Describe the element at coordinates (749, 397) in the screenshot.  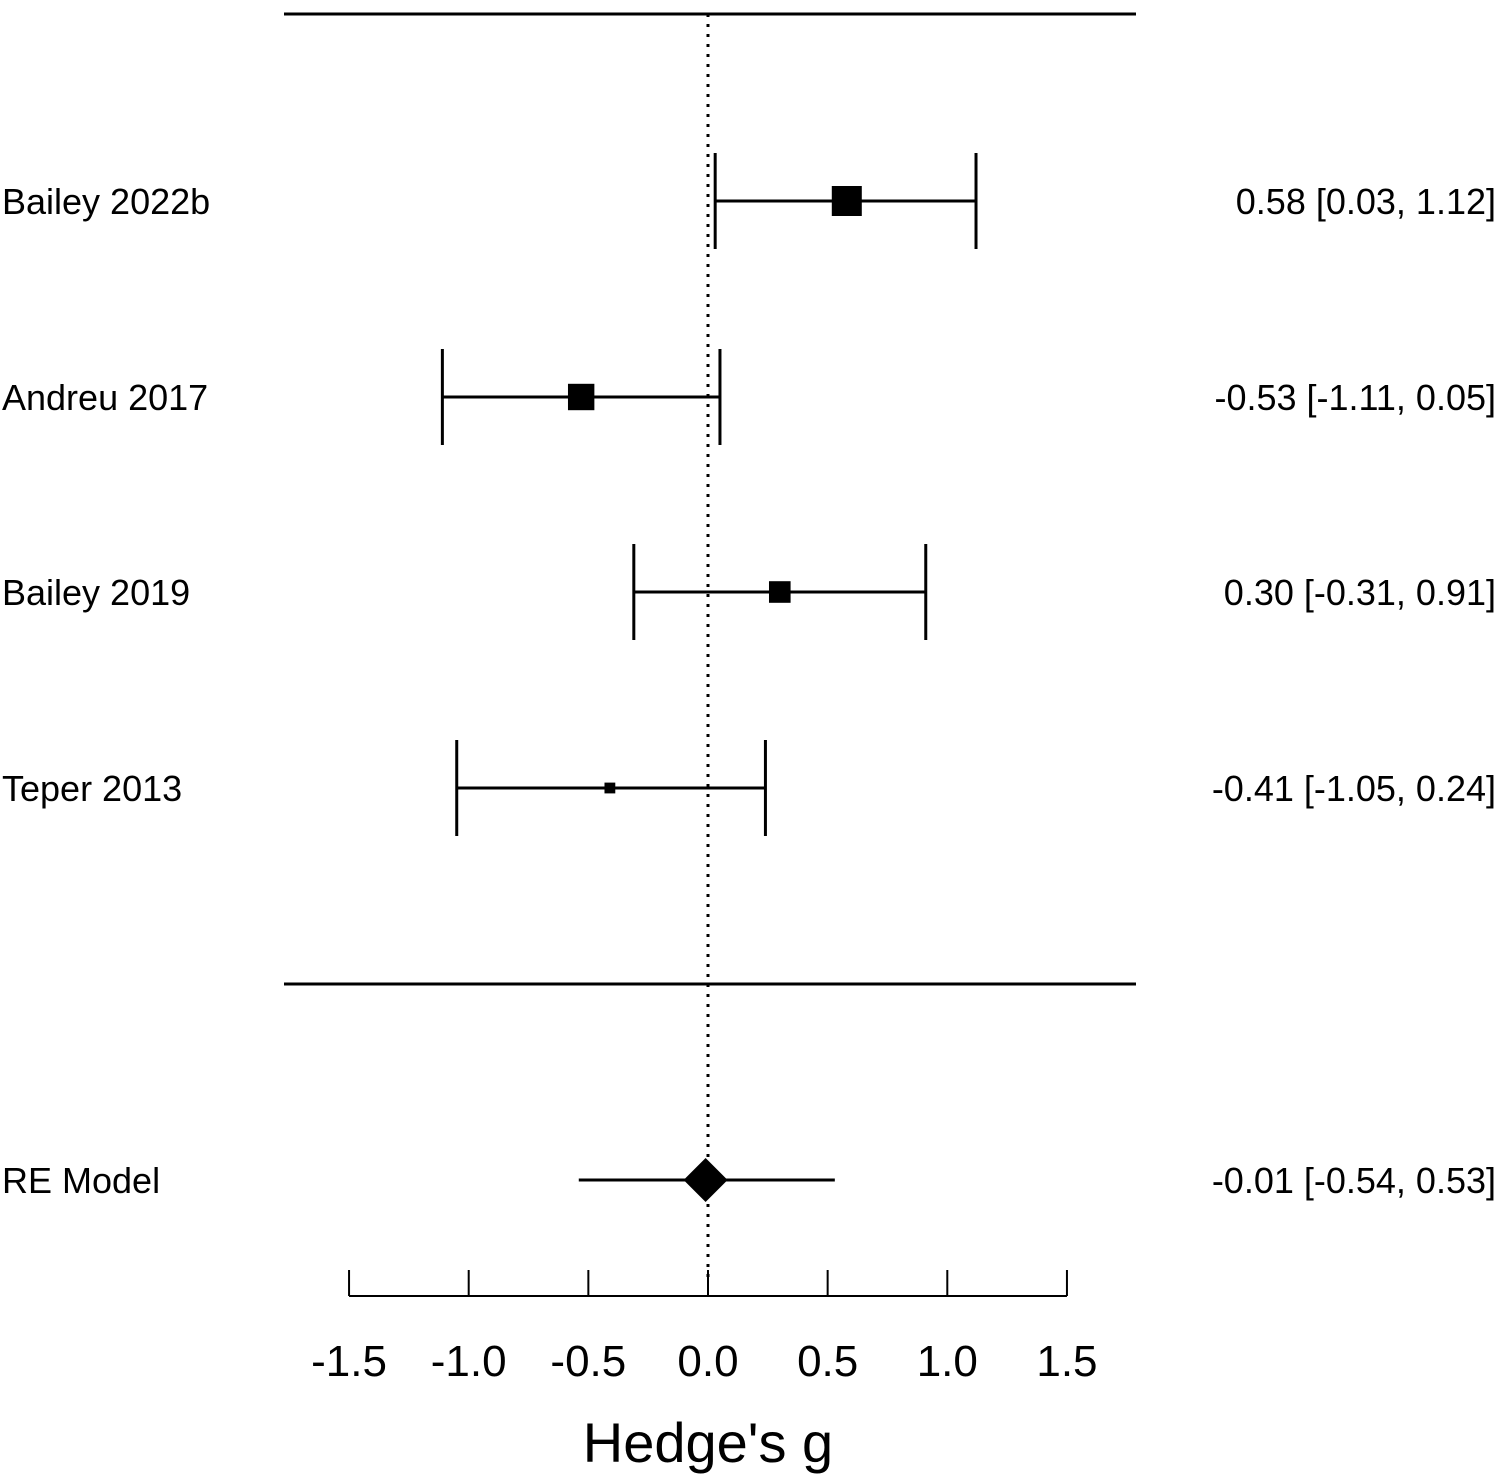
I see `study-row: Andreu 2017 -0.53 [-1.11, 0.05]` at that location.